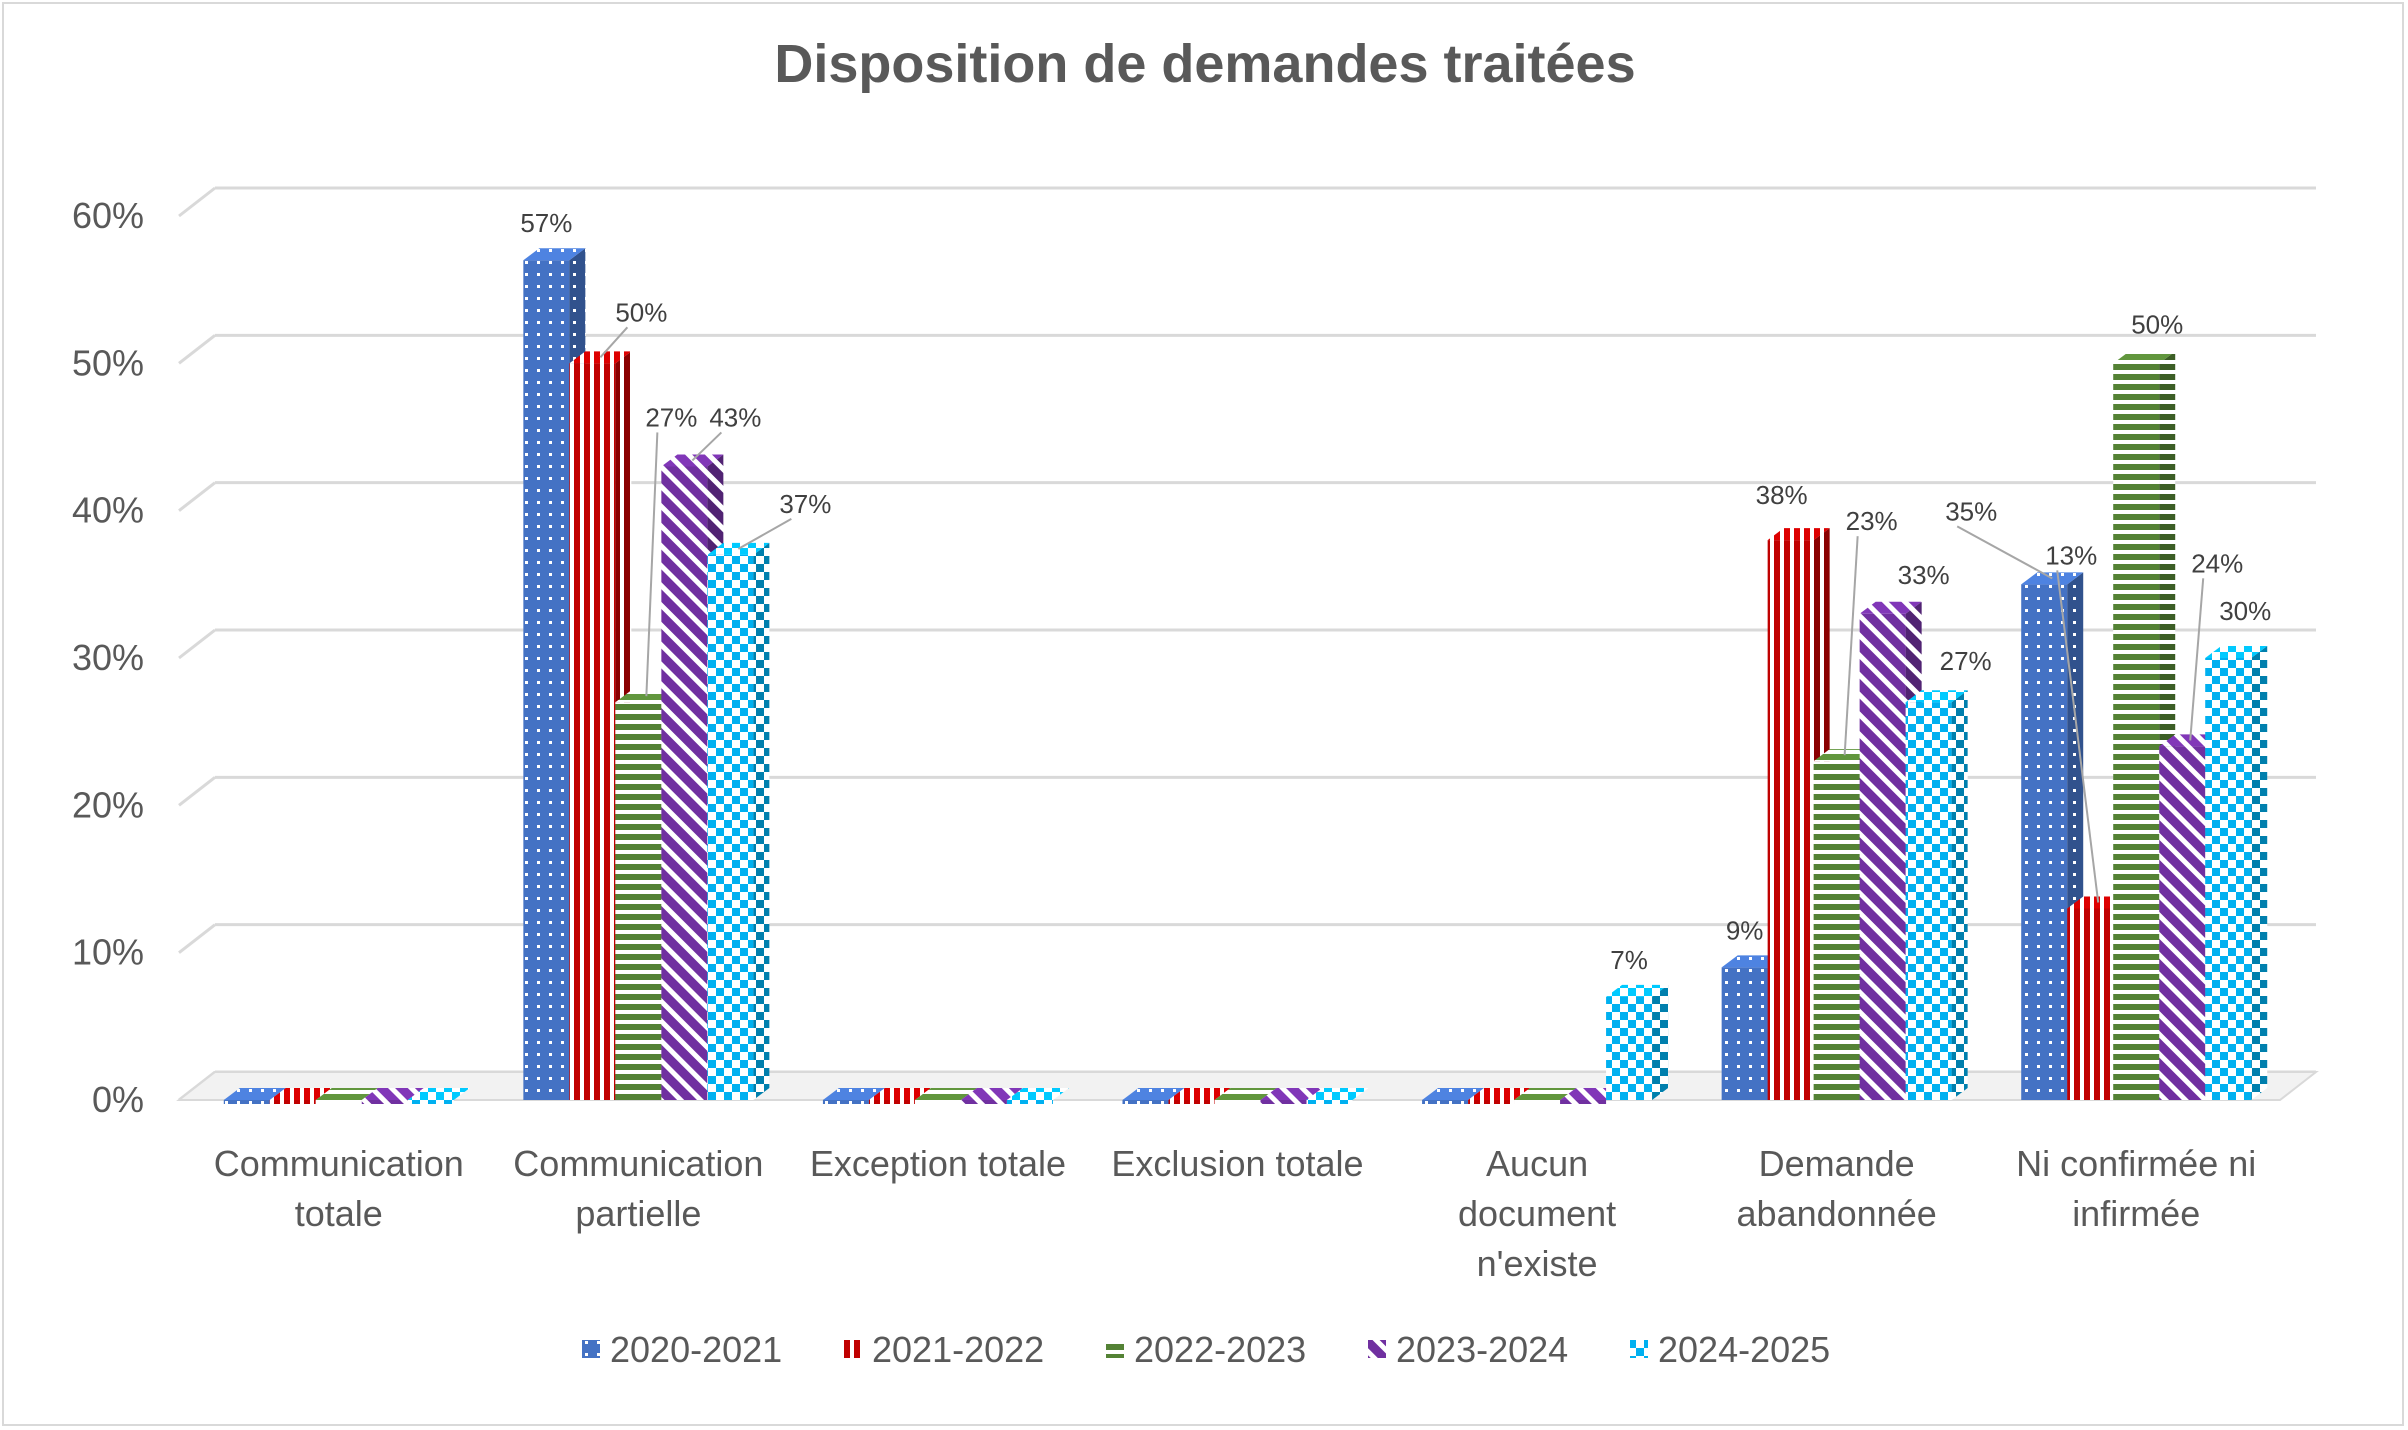 The width and height of the screenshot is (2408, 1430). Describe the element at coordinates (1537, 1163) in the screenshot. I see `category-label: Aucun` at that location.